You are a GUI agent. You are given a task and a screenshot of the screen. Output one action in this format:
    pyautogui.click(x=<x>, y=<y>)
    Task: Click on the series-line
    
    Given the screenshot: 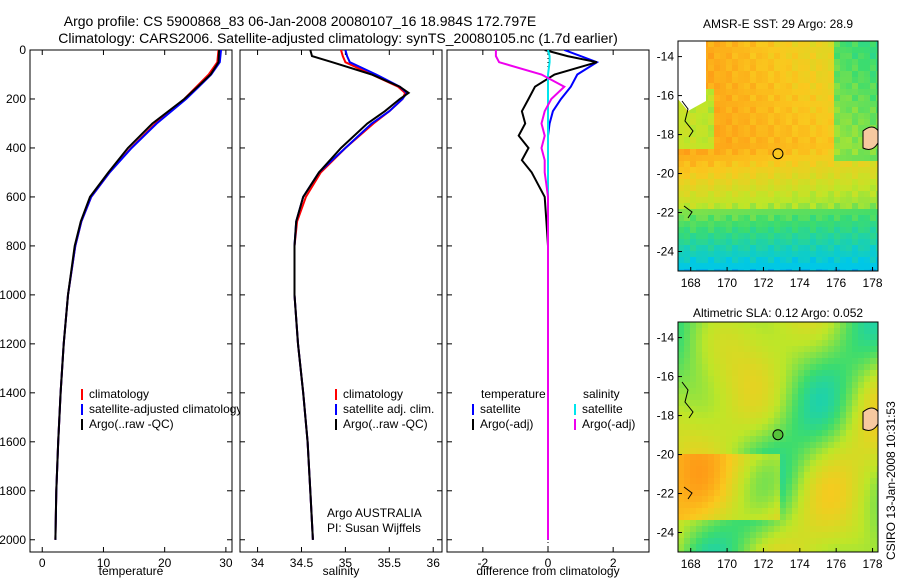 What is the action you would take?
    pyautogui.click(x=352, y=295)
    